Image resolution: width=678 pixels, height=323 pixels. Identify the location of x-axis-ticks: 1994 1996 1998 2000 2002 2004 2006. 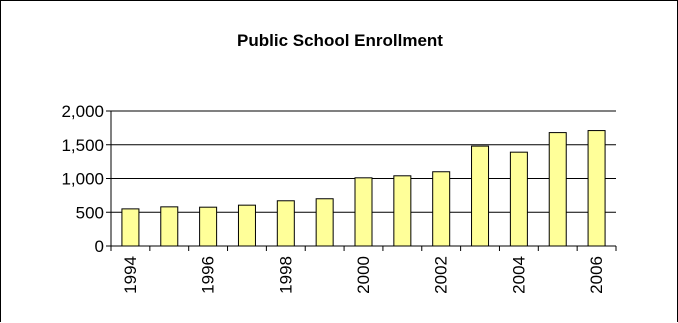
(363, 270).